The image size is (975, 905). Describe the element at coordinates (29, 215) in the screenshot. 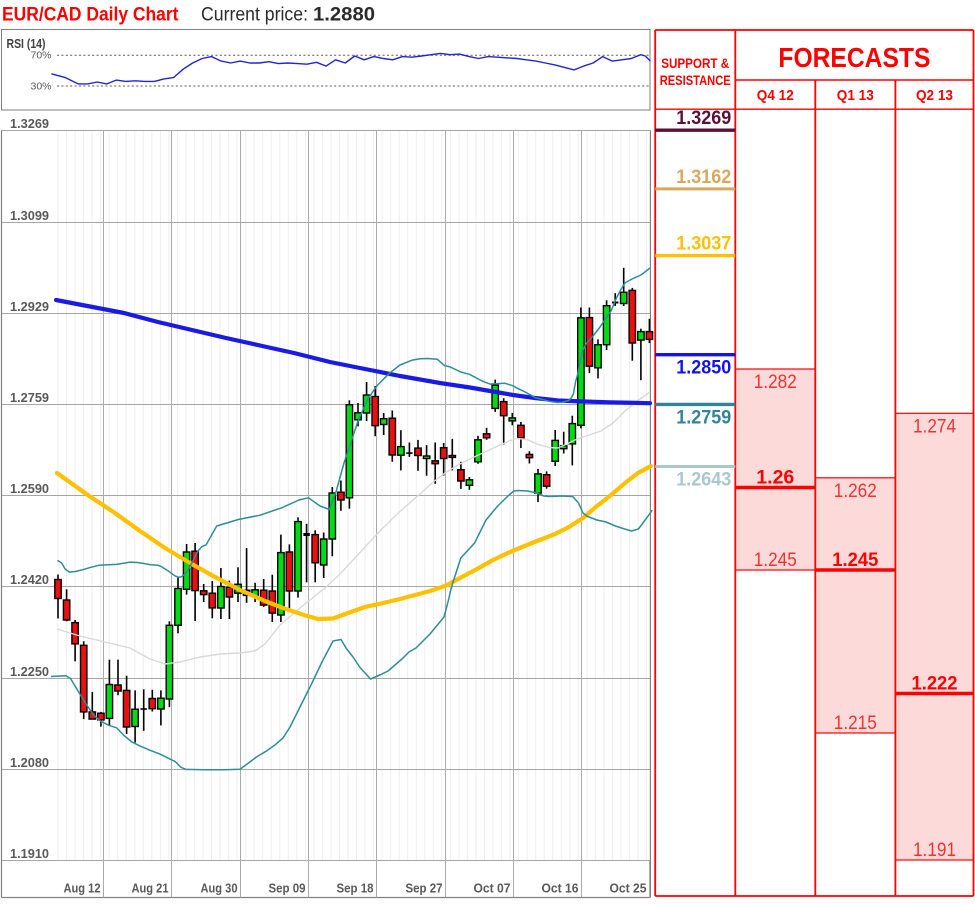

I see `svg-text: 1.3099` at that location.